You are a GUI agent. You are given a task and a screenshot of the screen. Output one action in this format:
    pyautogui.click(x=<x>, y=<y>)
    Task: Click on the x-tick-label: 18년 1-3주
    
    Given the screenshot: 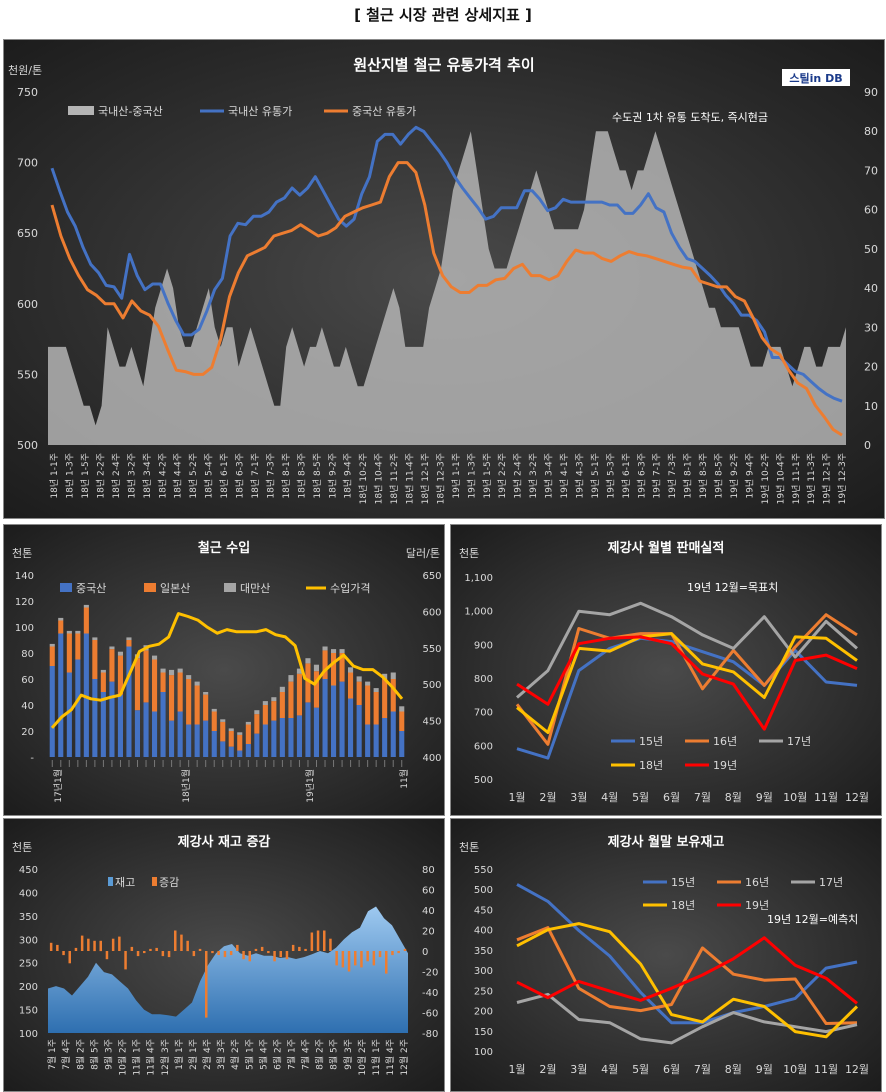 What is the action you would take?
    pyautogui.click(x=70, y=476)
    